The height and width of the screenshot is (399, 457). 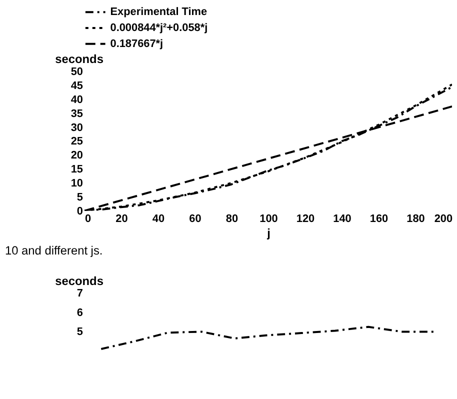 What do you see at coordinates (268, 233) in the screenshot?
I see `x-axis-title: j` at bounding box center [268, 233].